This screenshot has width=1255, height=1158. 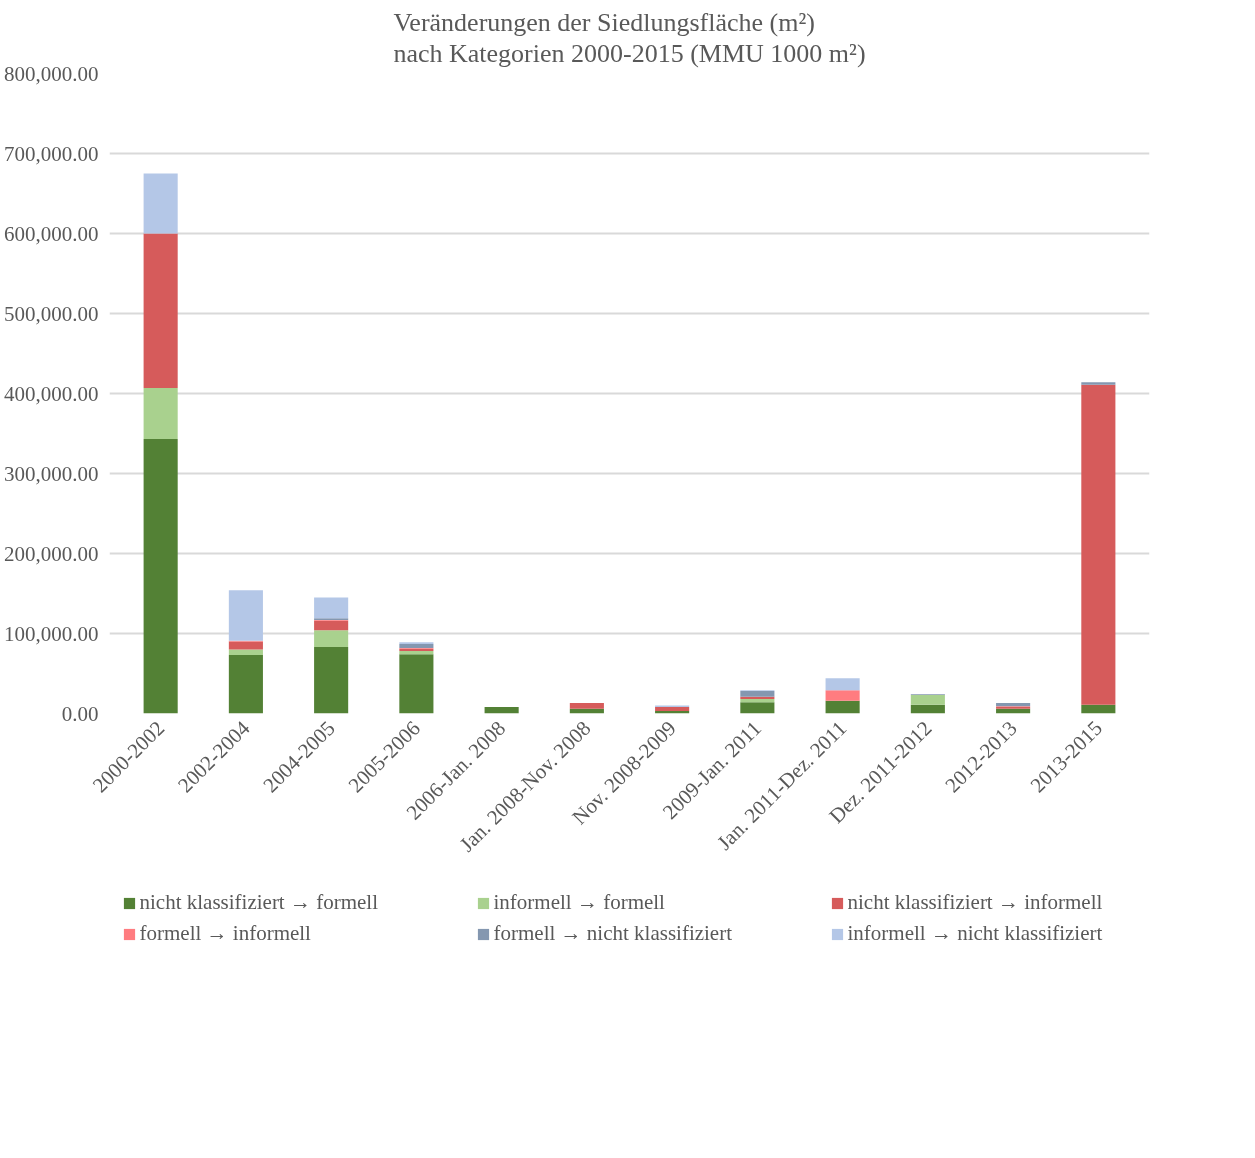 I want to click on y-tick-label: 400,000.00, so click(x=51, y=393).